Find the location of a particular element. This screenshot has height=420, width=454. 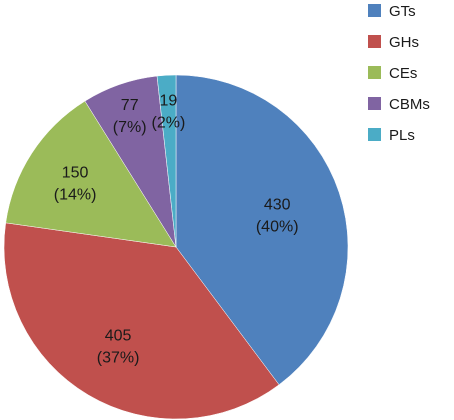

legend-label-ces: CEs is located at coordinates (403, 73).